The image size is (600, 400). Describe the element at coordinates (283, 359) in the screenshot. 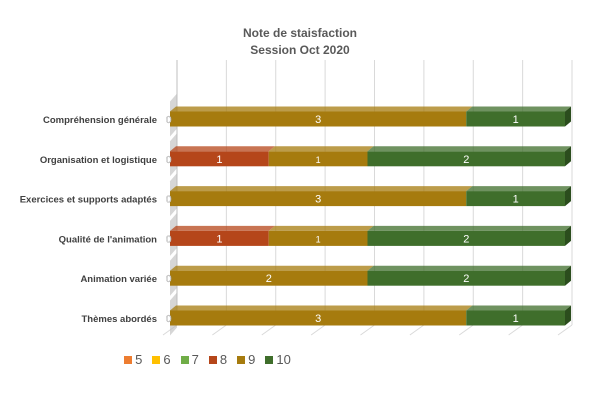

I see `legend-label: 10` at that location.